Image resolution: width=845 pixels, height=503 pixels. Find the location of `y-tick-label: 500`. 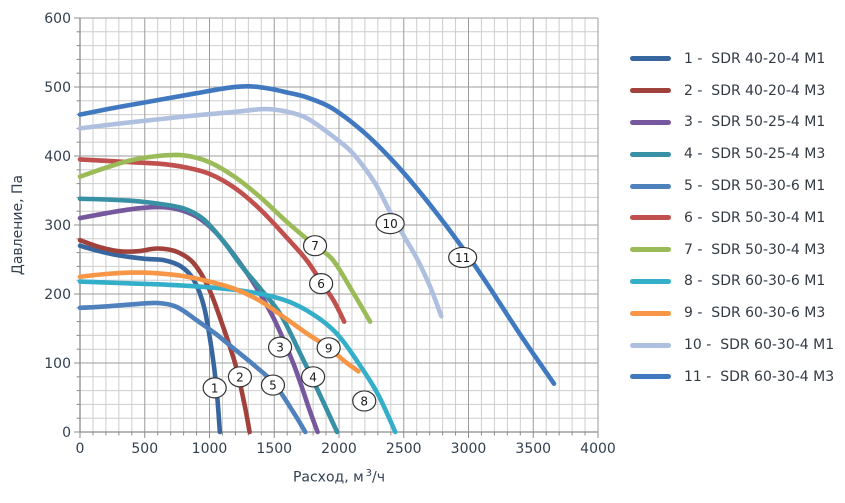

y-tick-label: 500 is located at coordinates (57, 88).